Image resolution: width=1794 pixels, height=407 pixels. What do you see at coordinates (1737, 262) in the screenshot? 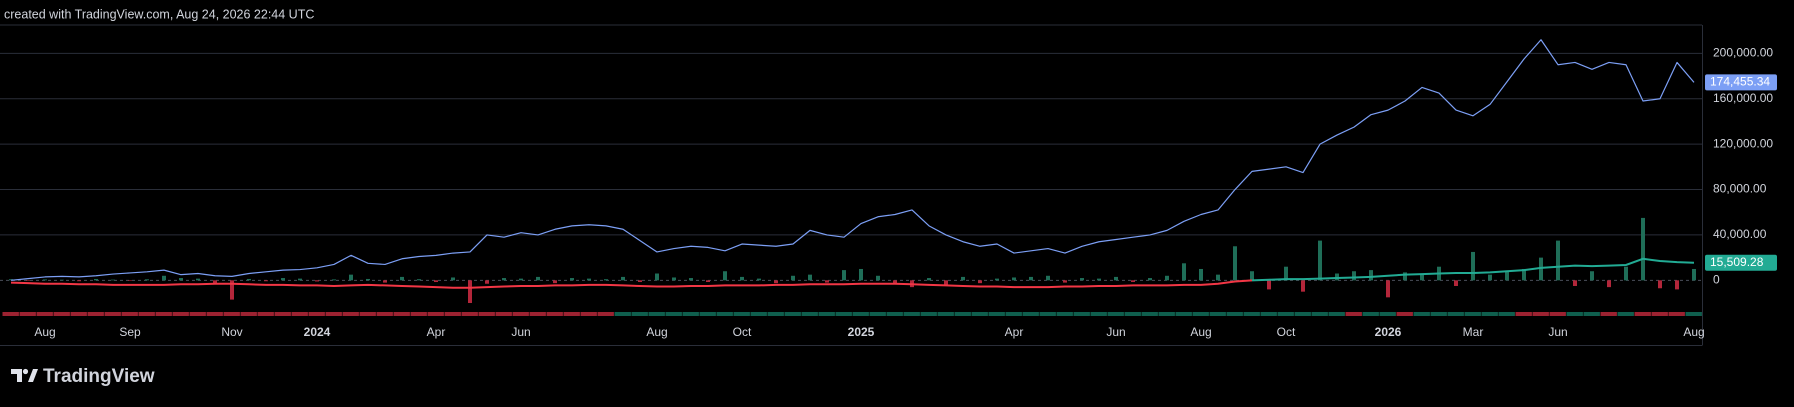
I see `price-tag-label: 15,509.28` at bounding box center [1737, 262].